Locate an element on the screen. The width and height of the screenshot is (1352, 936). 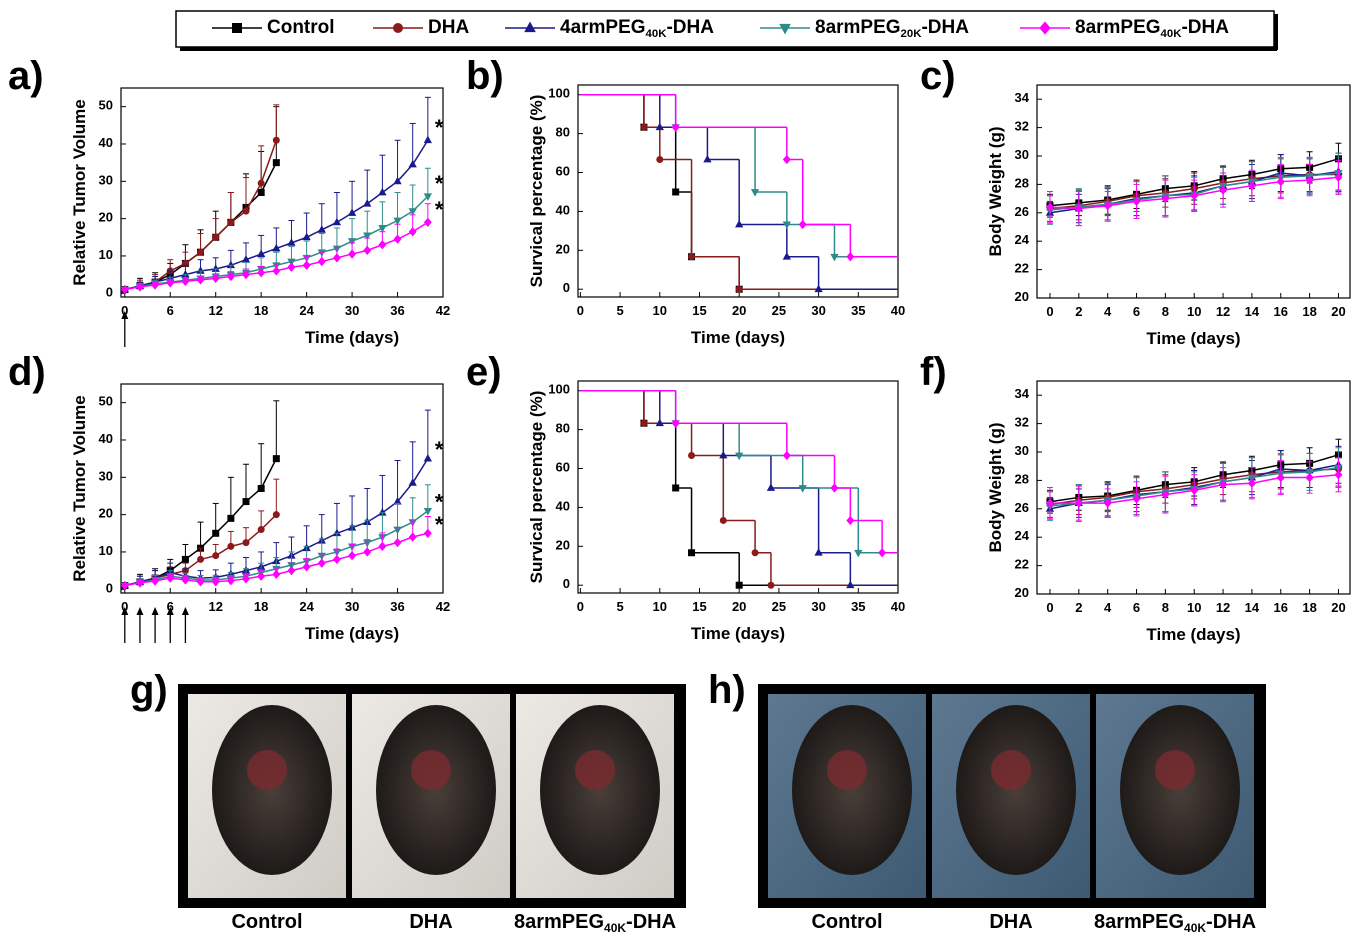
x-tick-label: 5 is located at coordinates (619, 606).